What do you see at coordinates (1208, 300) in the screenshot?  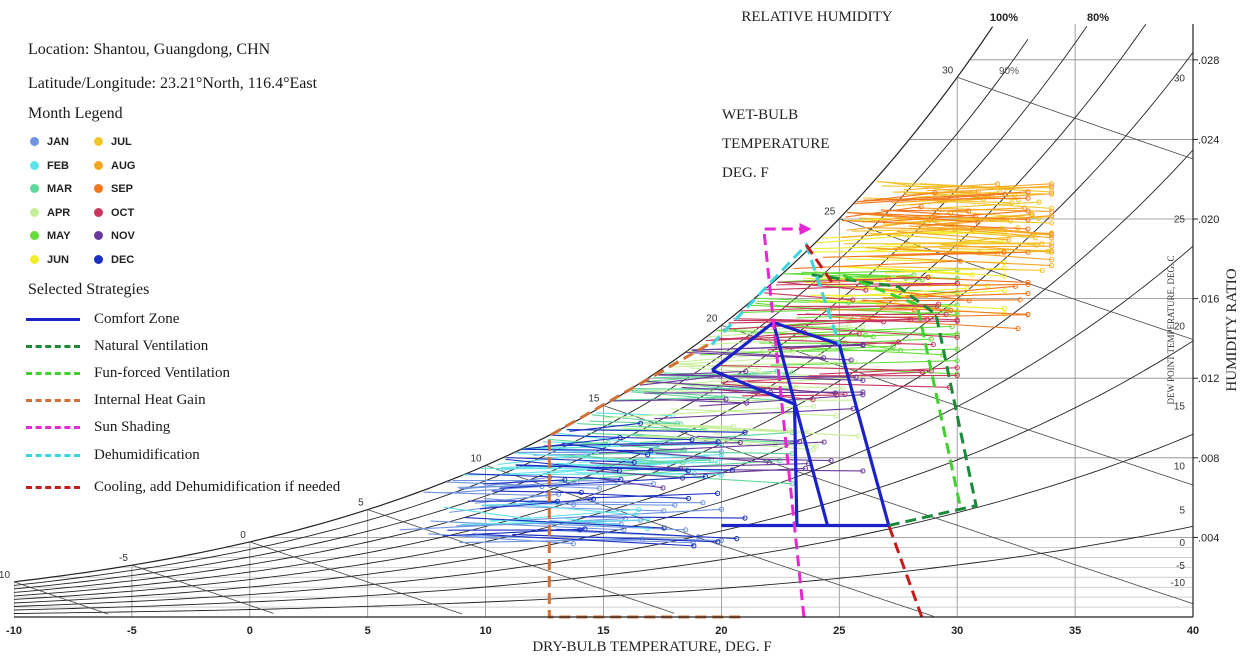 I see `y-tick-label: .016` at bounding box center [1208, 300].